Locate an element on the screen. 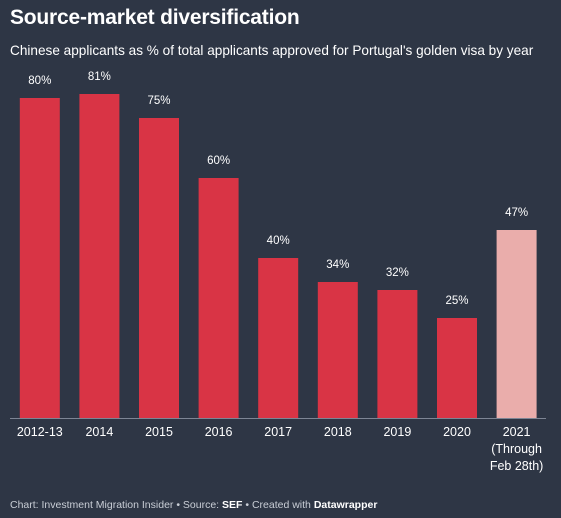 The height and width of the screenshot is (518, 561). x-tick-label-8-line-1: (Through is located at coordinates (516, 449).